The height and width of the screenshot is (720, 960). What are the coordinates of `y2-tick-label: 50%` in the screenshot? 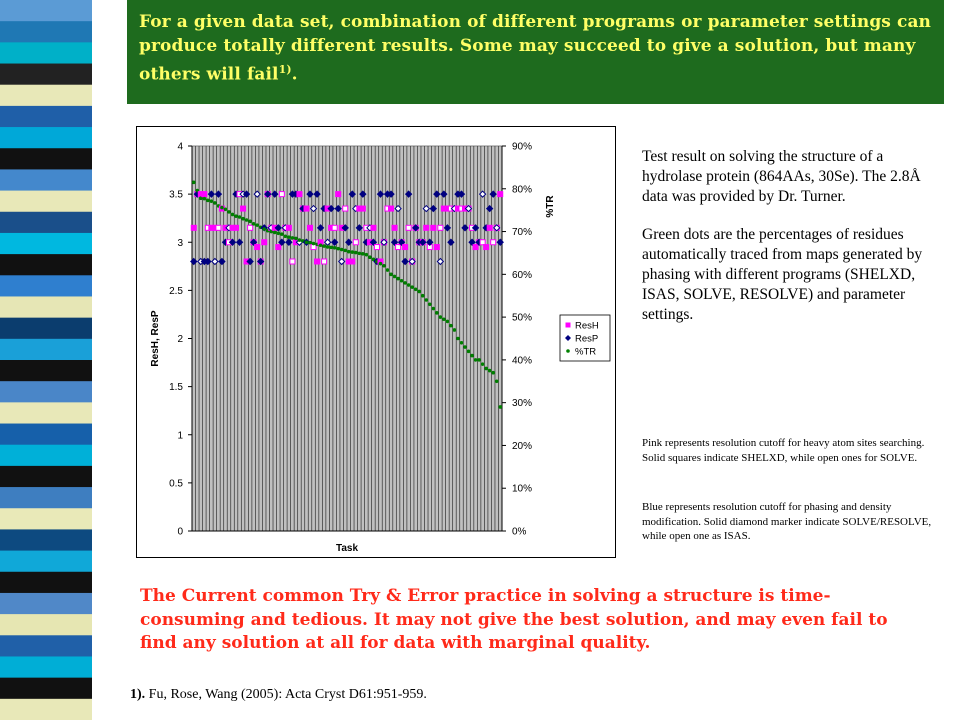 It's located at (522, 318).